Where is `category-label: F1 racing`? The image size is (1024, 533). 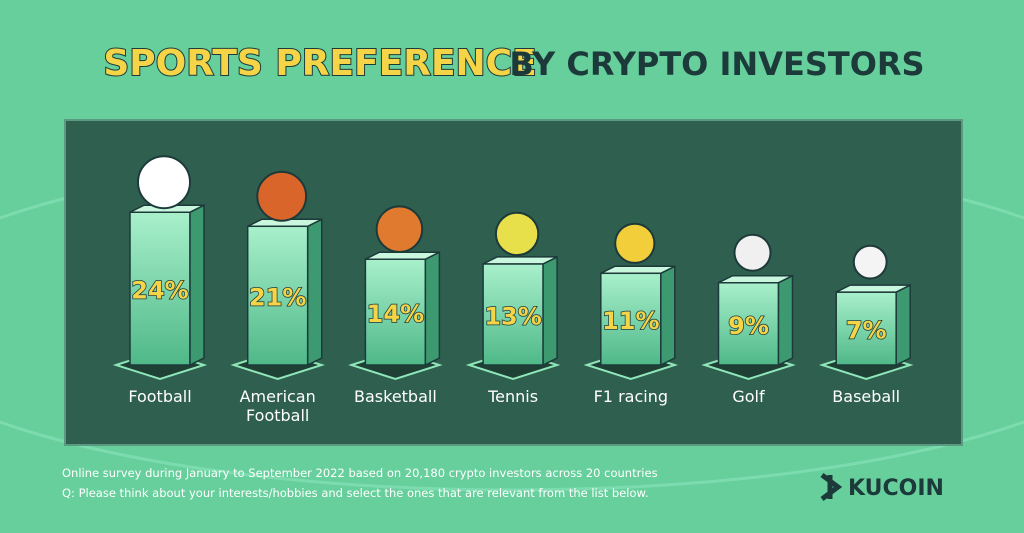 category-label: F1 racing is located at coordinates (630, 396).